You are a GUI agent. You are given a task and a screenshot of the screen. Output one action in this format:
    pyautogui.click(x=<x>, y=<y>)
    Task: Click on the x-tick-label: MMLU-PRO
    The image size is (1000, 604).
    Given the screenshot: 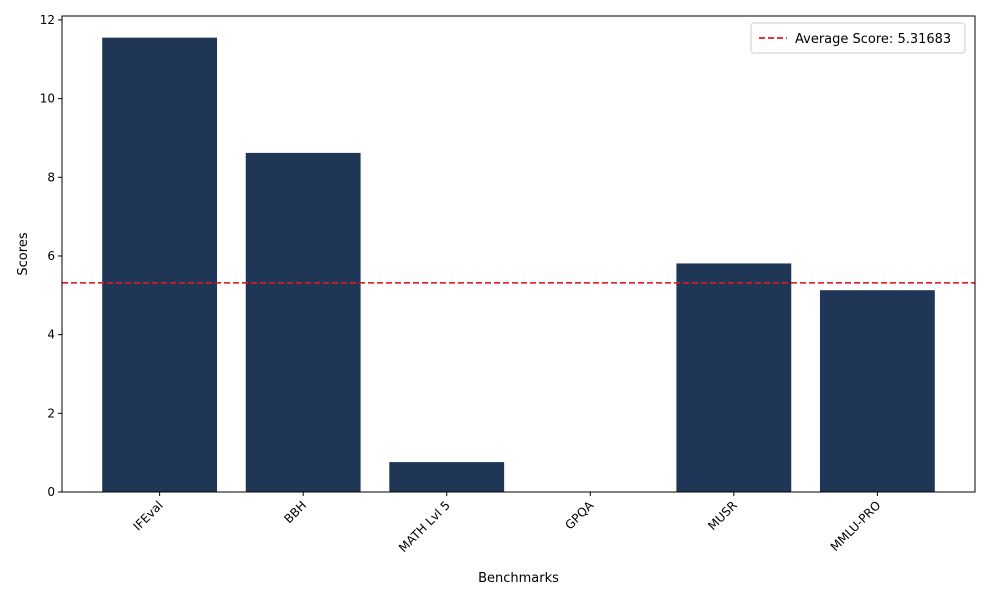 What is the action you would take?
    pyautogui.click(x=856, y=526)
    